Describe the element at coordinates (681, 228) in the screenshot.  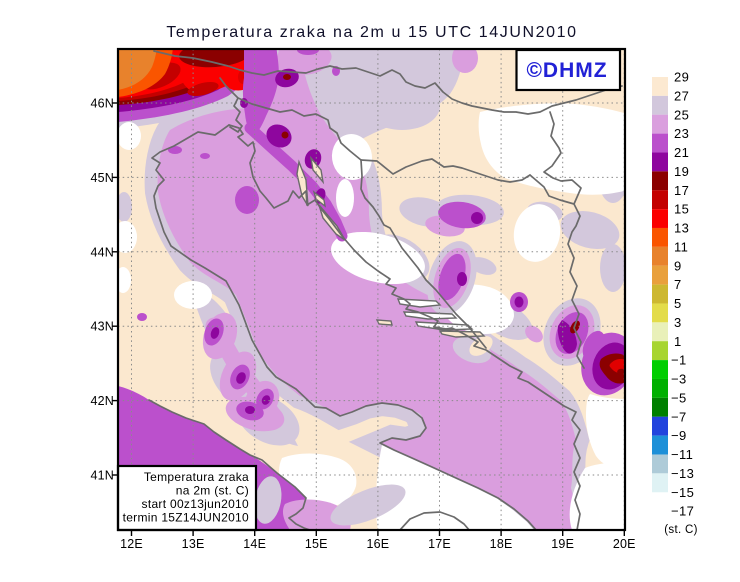
I see `svg-text: 13` at that location.